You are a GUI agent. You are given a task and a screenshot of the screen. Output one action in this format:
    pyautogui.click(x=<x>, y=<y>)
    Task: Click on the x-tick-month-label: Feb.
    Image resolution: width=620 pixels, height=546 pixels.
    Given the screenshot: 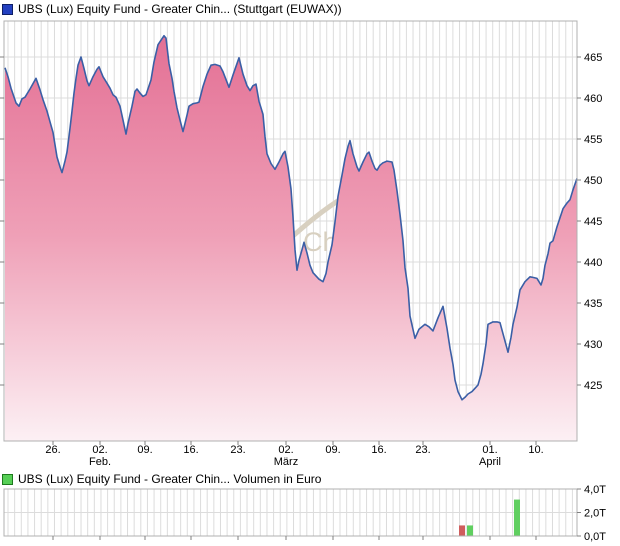 What is the action you would take?
    pyautogui.click(x=100, y=462)
    